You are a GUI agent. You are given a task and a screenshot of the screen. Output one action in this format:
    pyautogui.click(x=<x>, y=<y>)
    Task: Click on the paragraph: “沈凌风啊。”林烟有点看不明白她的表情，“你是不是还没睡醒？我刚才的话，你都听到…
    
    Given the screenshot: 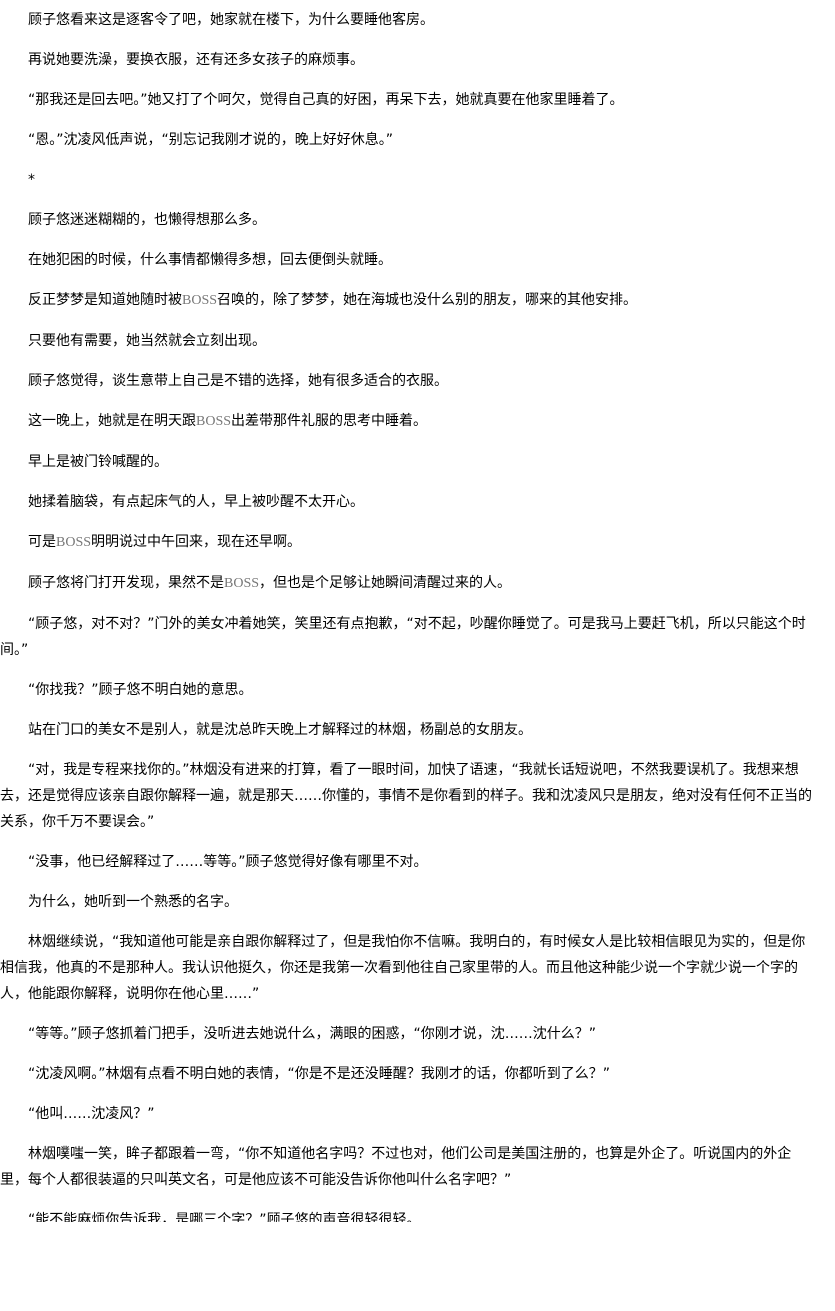 What is the action you would take?
    pyautogui.click(x=319, y=1074)
    